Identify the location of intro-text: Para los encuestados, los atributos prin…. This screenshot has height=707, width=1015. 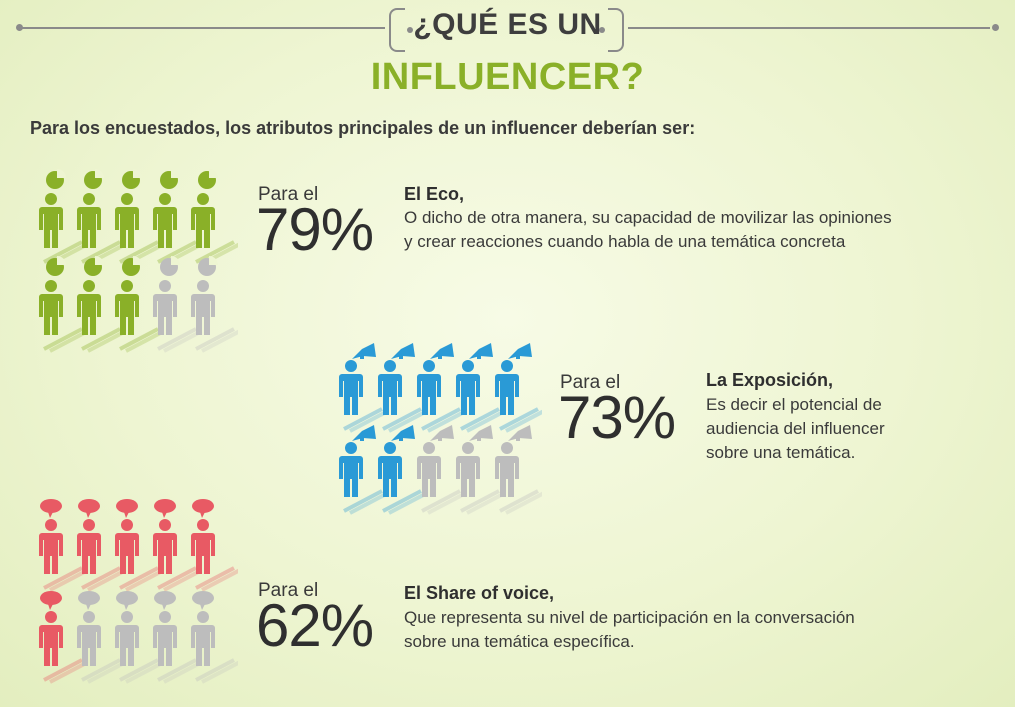
(363, 128).